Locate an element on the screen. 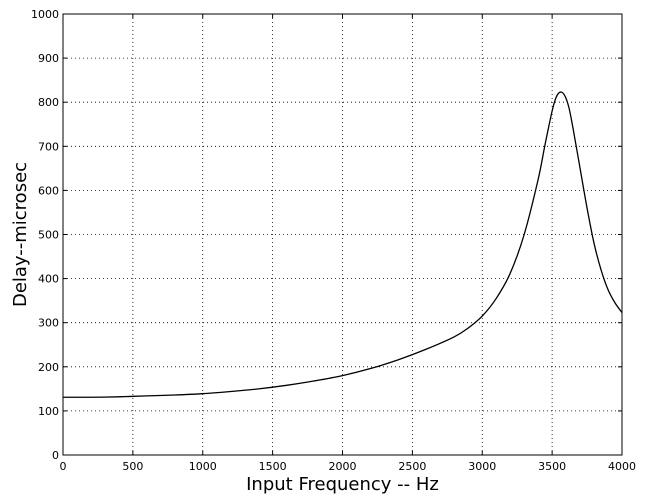 The image size is (645, 497). x-tick-label: 4000 is located at coordinates (622, 466).